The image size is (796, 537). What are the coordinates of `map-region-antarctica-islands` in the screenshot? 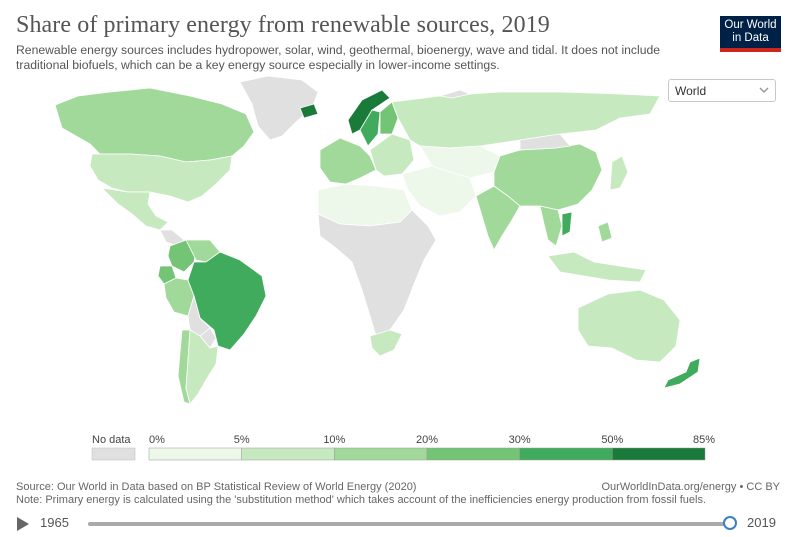 It's located at (455, 94).